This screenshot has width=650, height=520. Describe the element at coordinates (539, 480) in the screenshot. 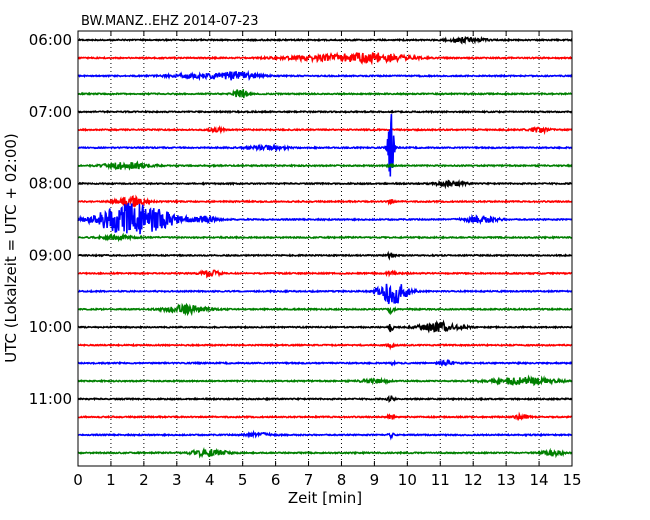

I see `x-tick-label: 14` at that location.